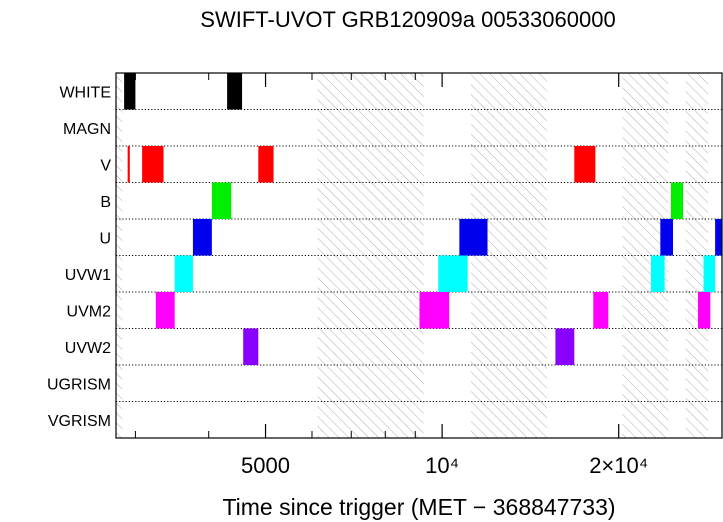  What do you see at coordinates (87, 129) in the screenshot?
I see `filter-label-magn: MAGN` at bounding box center [87, 129].